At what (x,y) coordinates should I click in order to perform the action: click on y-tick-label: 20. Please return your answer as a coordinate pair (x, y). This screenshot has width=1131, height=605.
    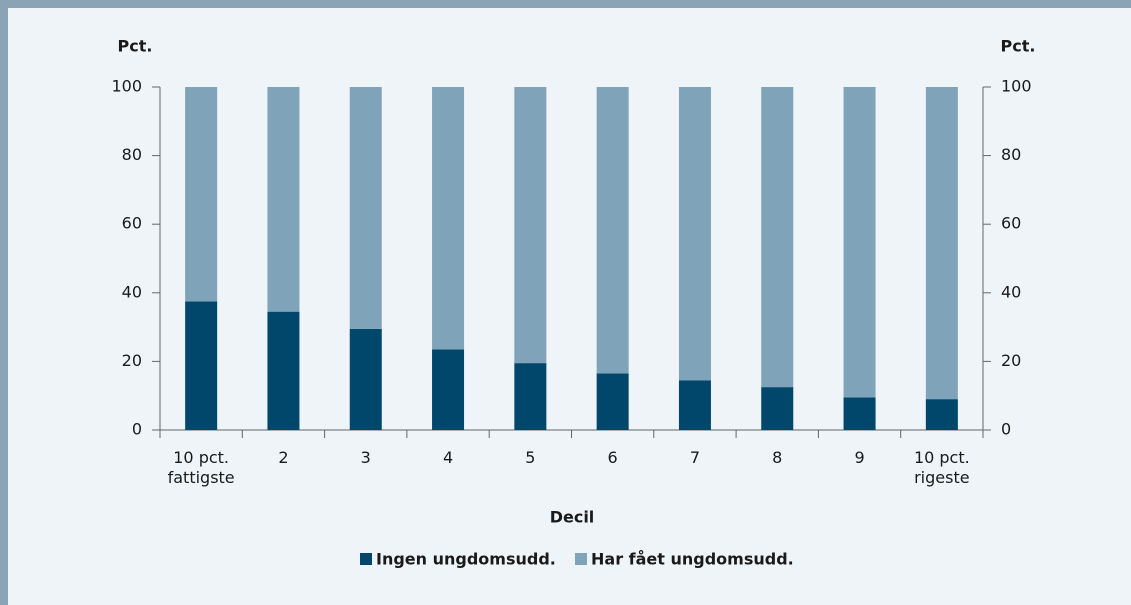
    Looking at the image, I should click on (132, 360).